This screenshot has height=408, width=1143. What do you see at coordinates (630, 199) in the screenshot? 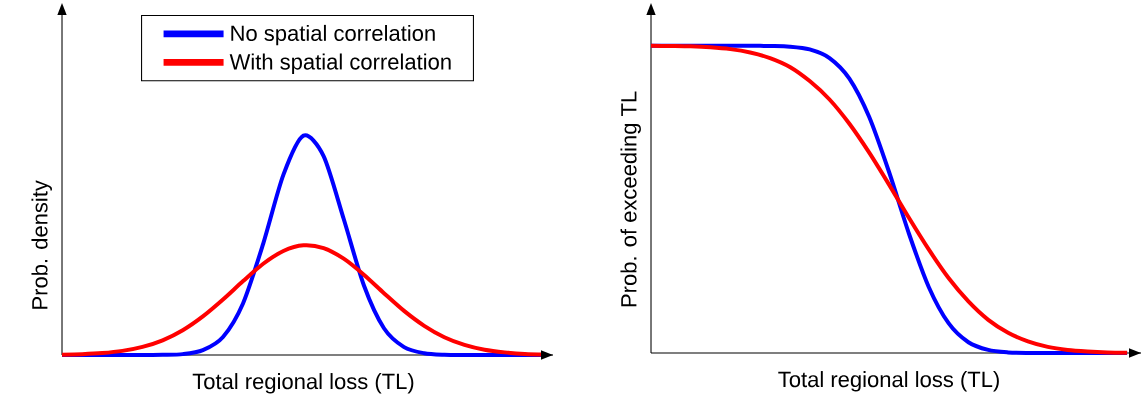
I see `y-axis-title: Prob. of exceeding TL` at bounding box center [630, 199].